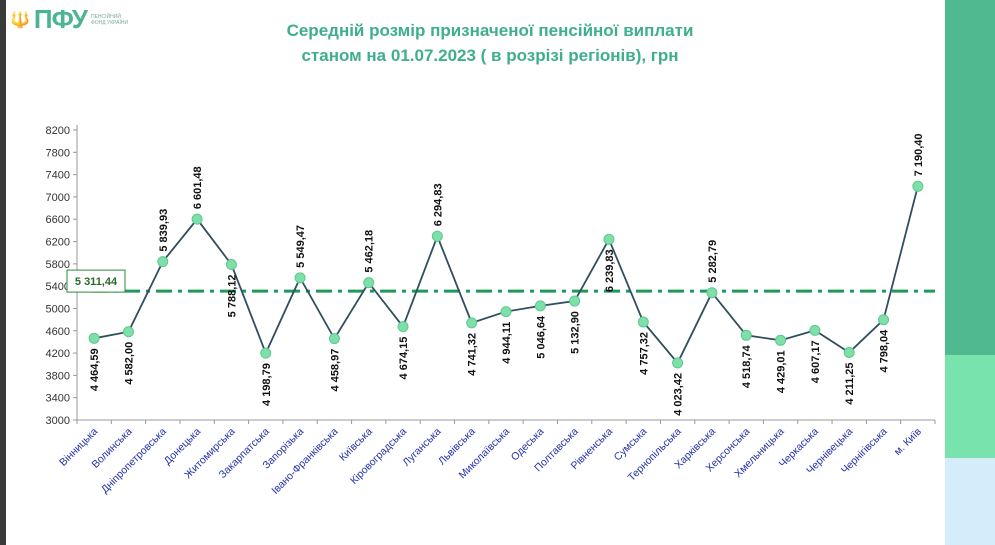 The image size is (995, 545). Describe the element at coordinates (970, 501) in the screenshot. I see `side-bar-blue` at that location.